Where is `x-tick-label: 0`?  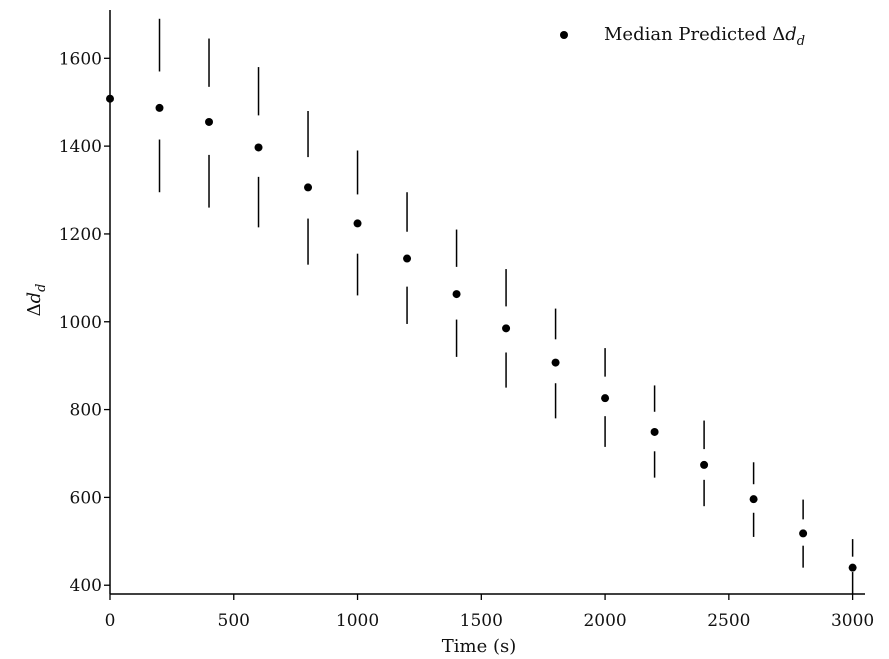
x-tick-label: 0 is located at coordinates (110, 621).